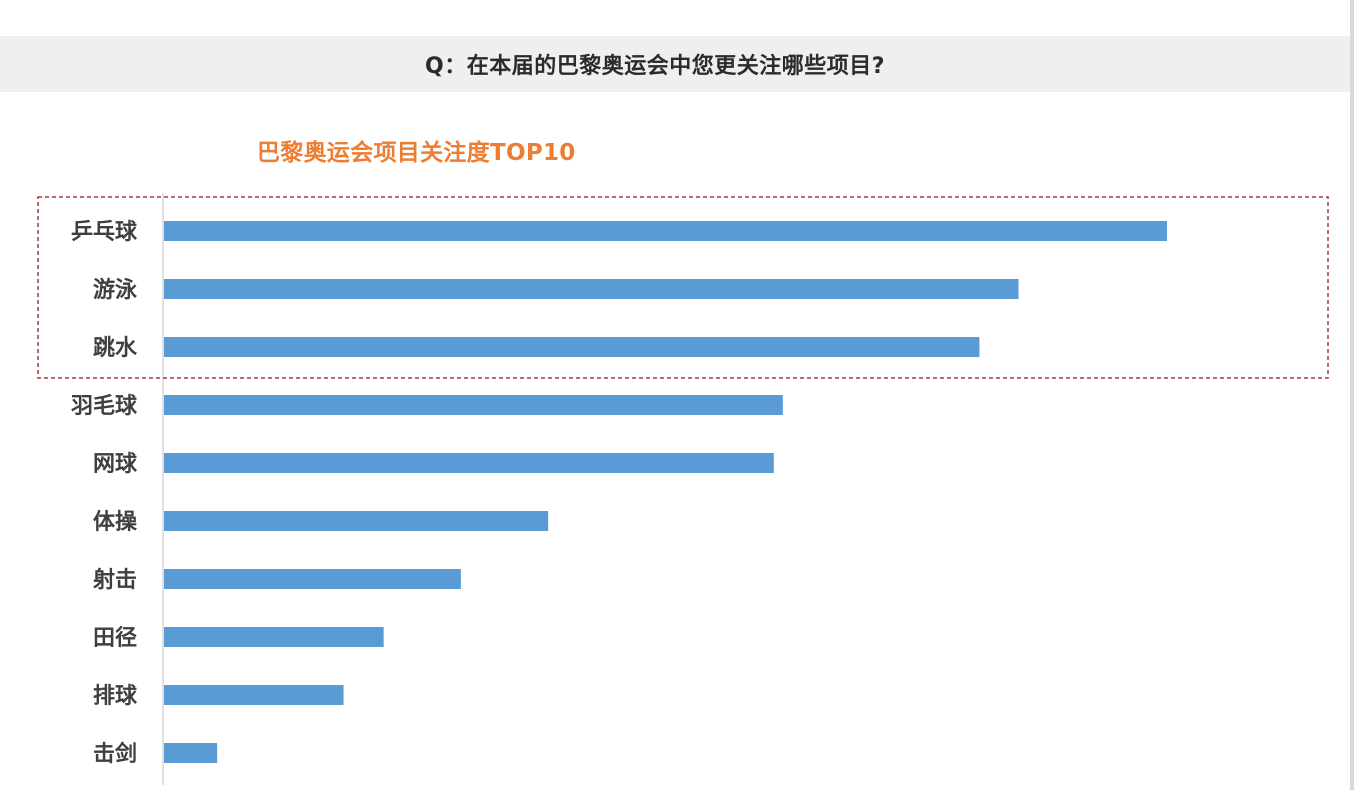 The height and width of the screenshot is (790, 1354). I want to click on question-banner: Q：在本届的巴黎奥运会中您更关注哪些项目?, so click(677, 64).